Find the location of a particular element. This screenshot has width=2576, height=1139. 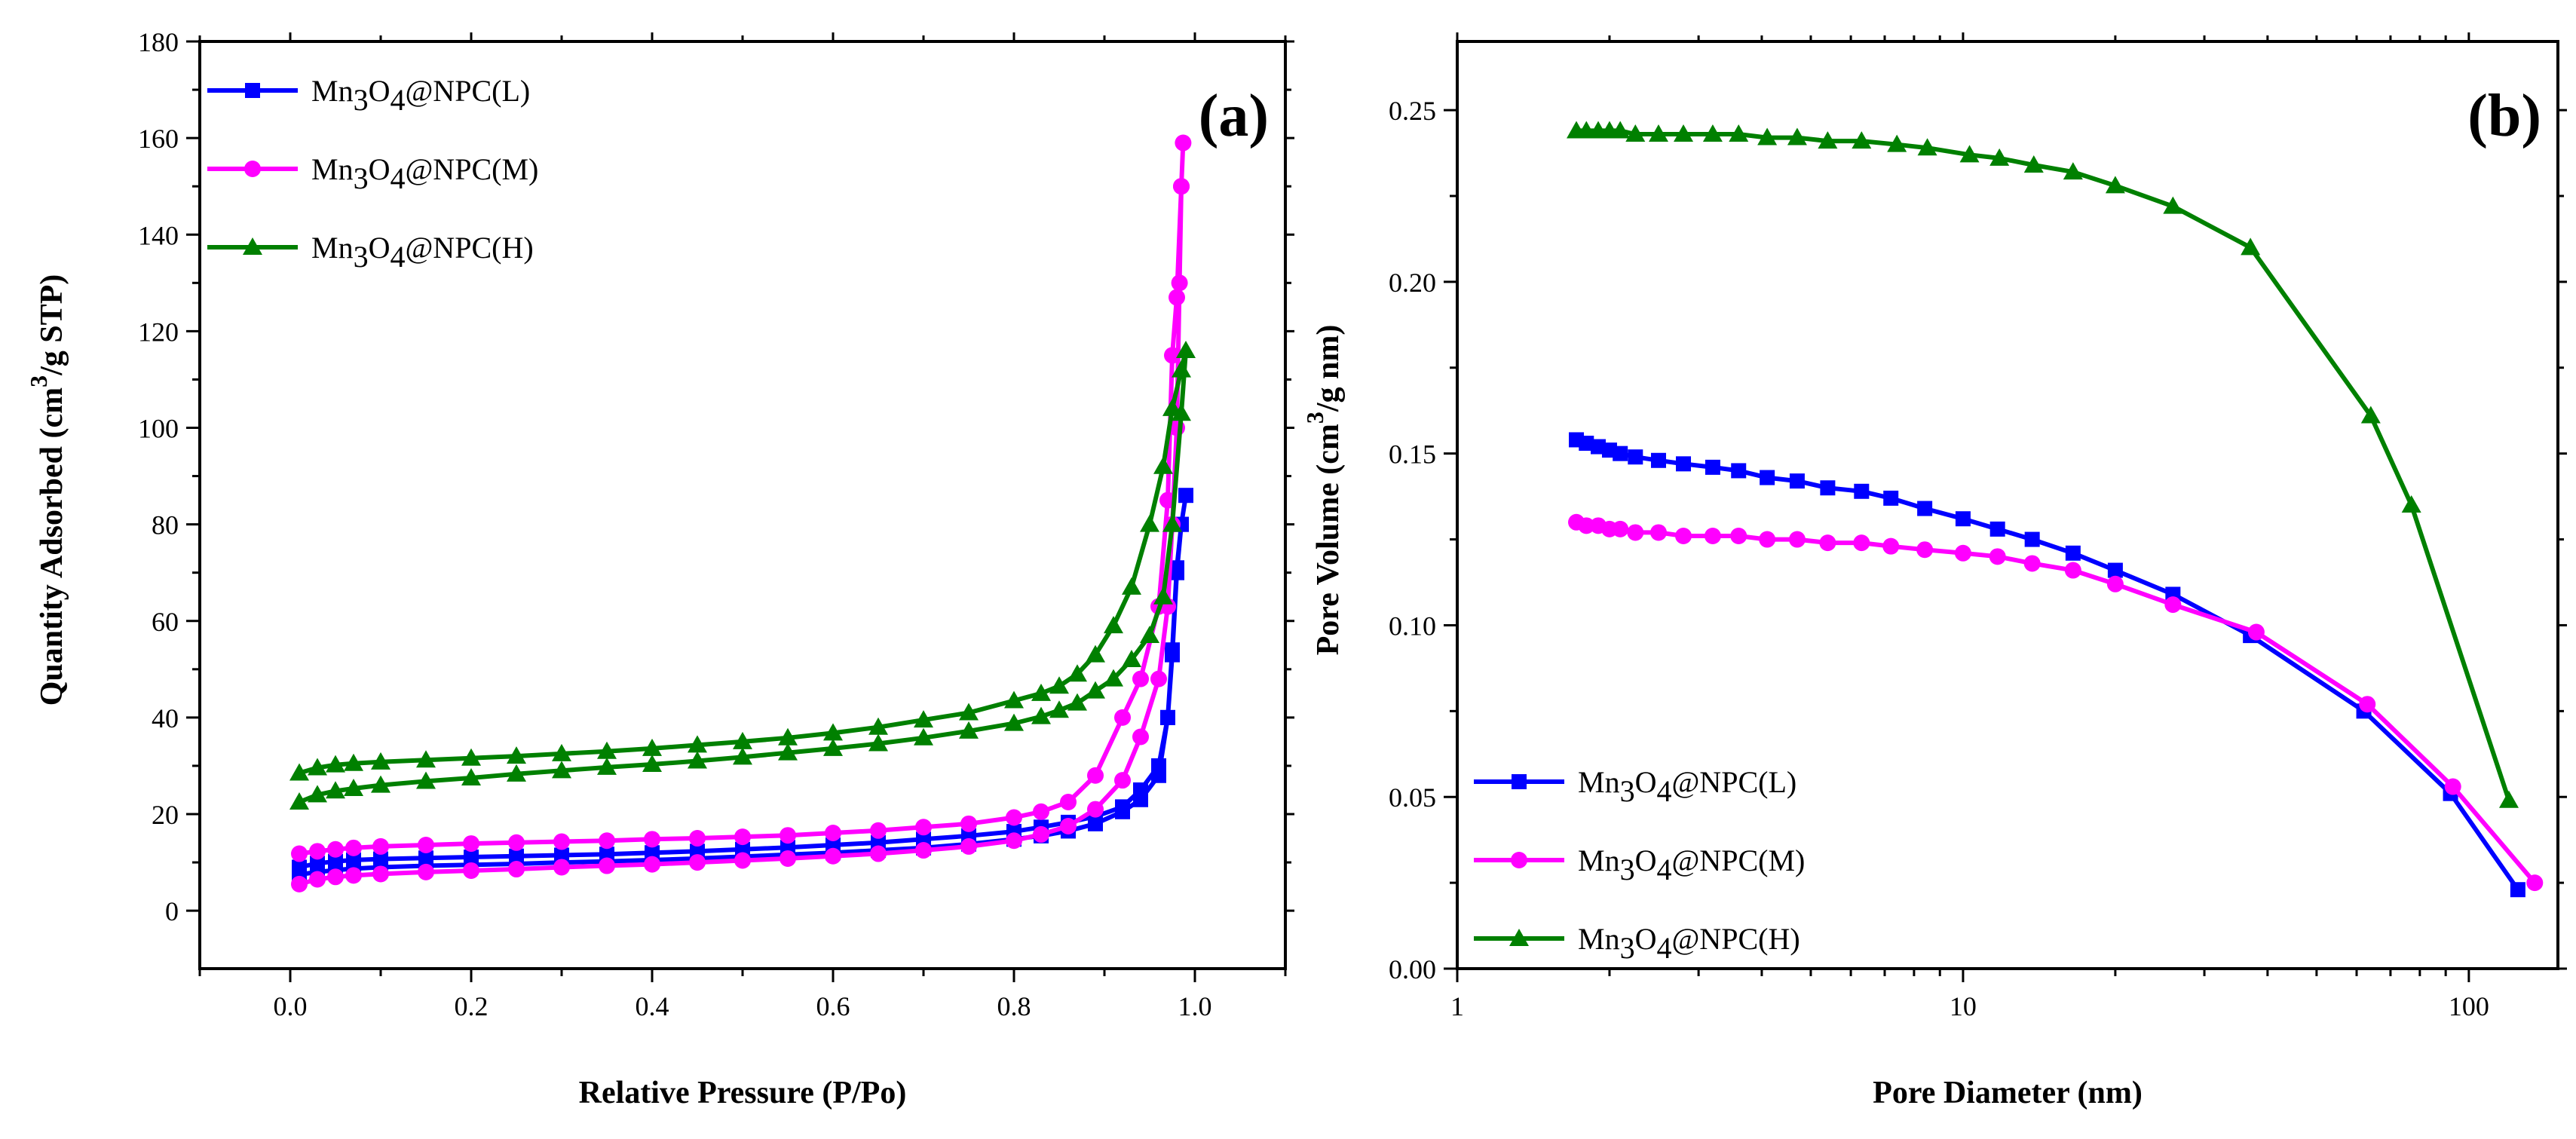

legend-label: Mn3O4@NPC(M) is located at coordinates (1691, 865).